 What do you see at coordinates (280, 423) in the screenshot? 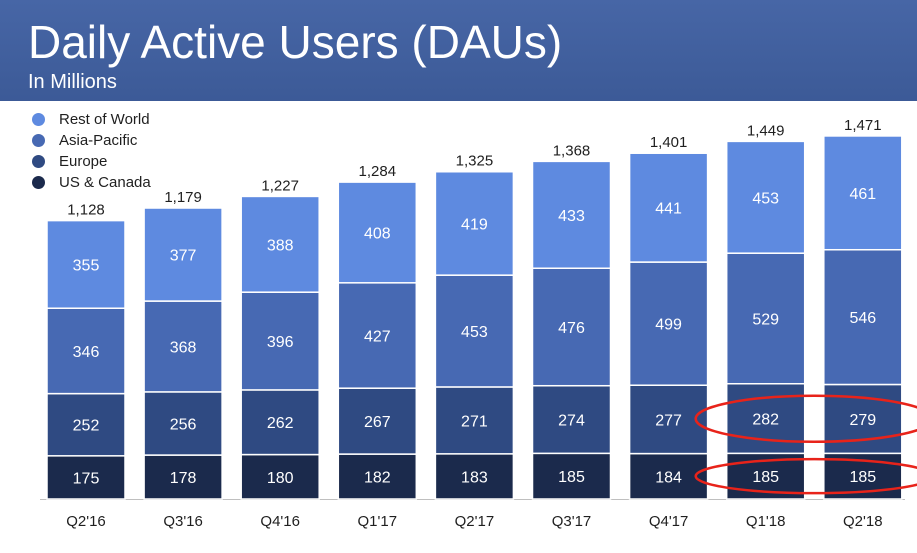
I see `segment-value-label: 262` at bounding box center [280, 423].